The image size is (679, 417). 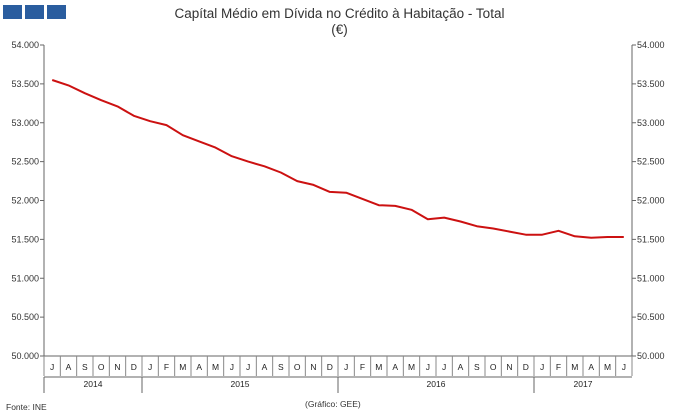 What do you see at coordinates (25, 123) in the screenshot?
I see `y-tick-label-left: 53.000` at bounding box center [25, 123].